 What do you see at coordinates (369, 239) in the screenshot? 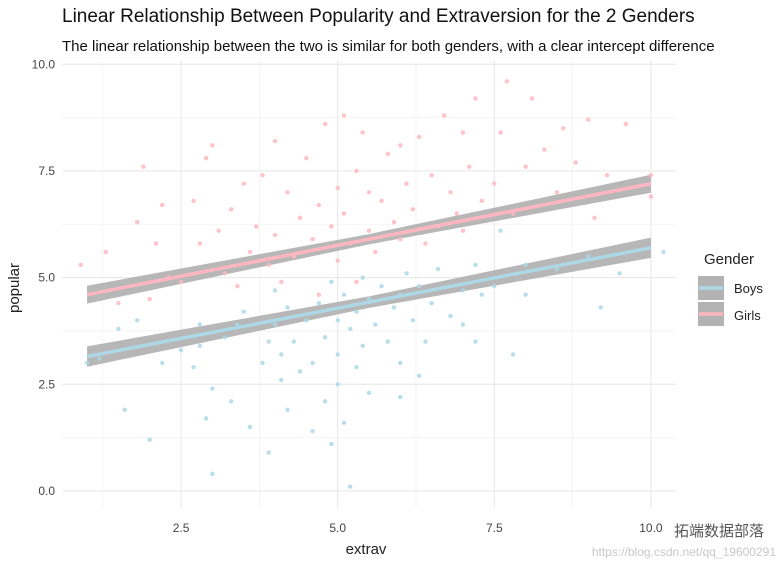
I see `fit-line-girls` at bounding box center [369, 239].